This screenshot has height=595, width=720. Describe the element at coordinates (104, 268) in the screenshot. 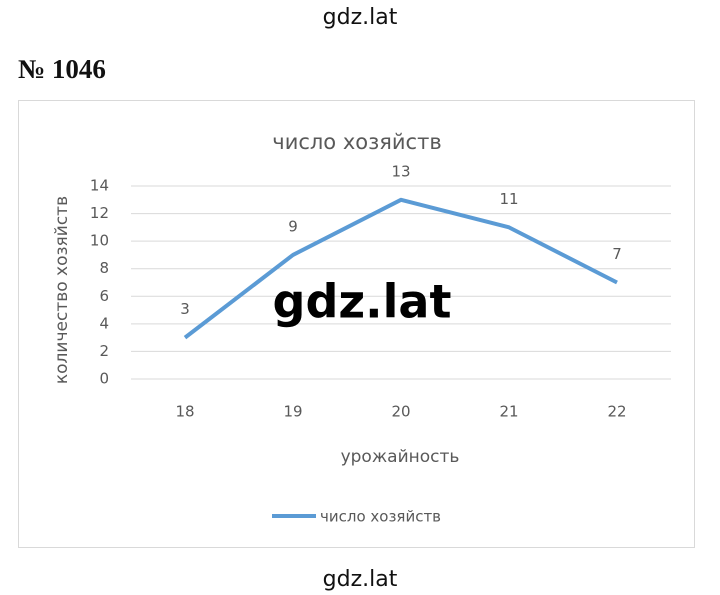

I see `y-tick-label: 8` at that location.